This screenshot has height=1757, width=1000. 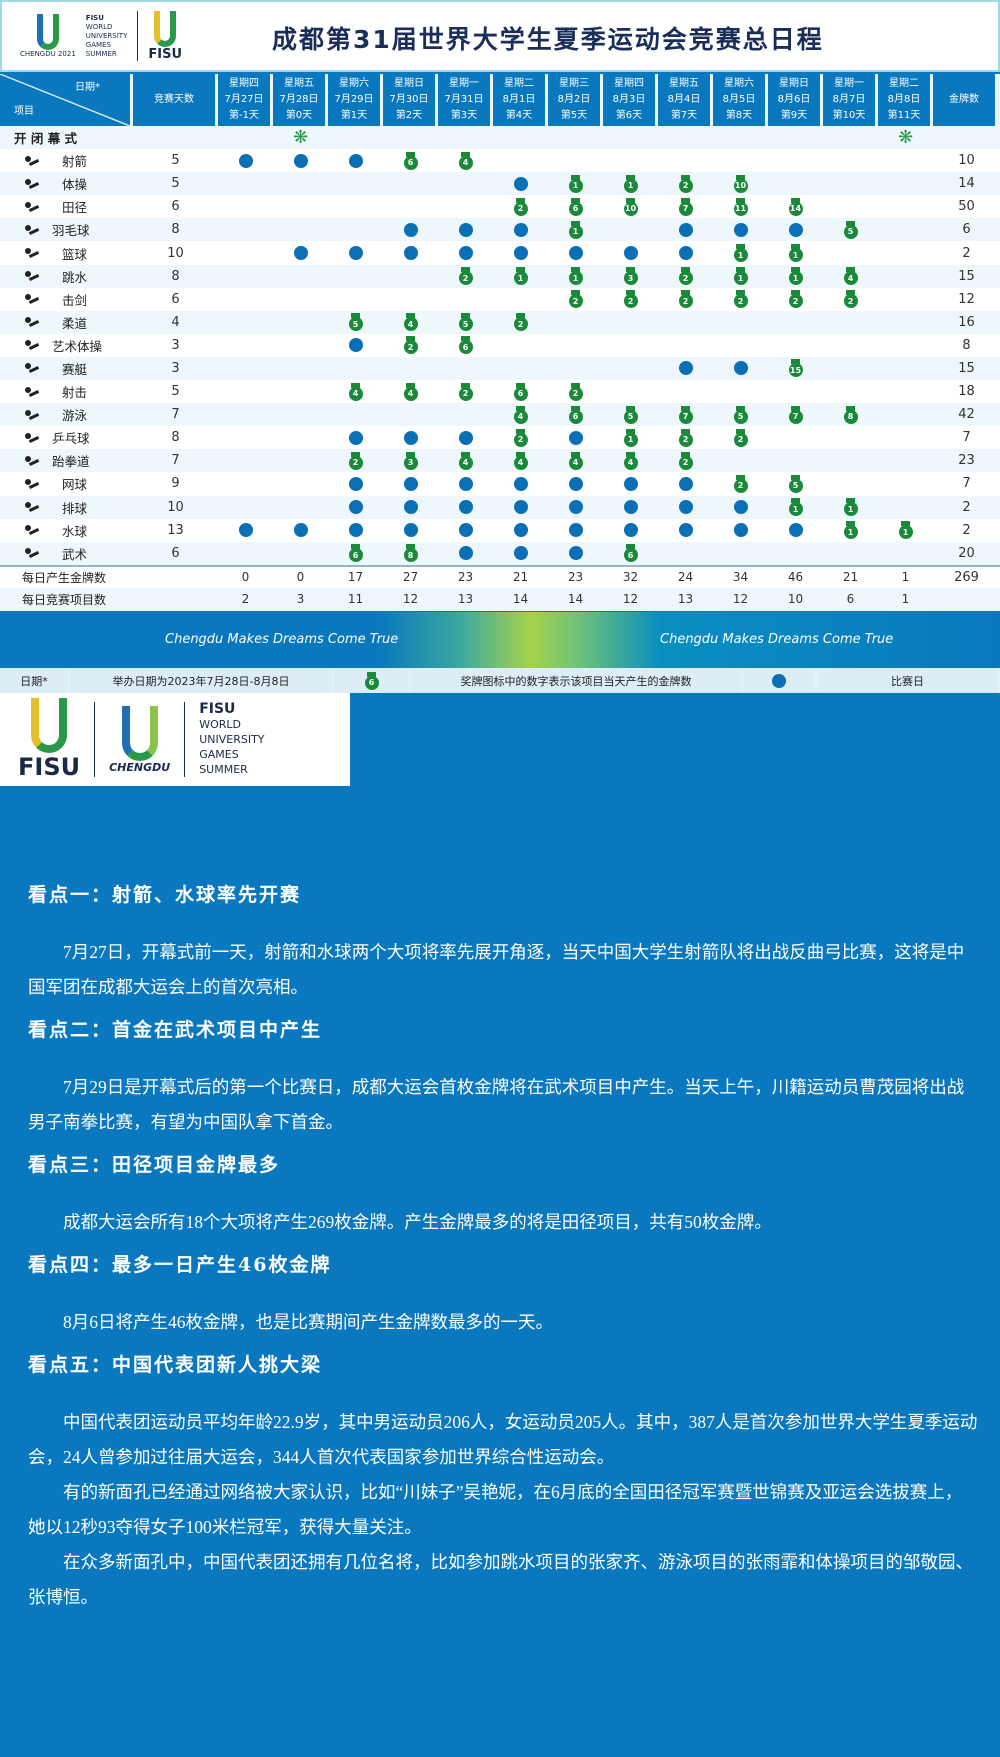 I want to click on competition-days: 3, so click(x=175, y=368).